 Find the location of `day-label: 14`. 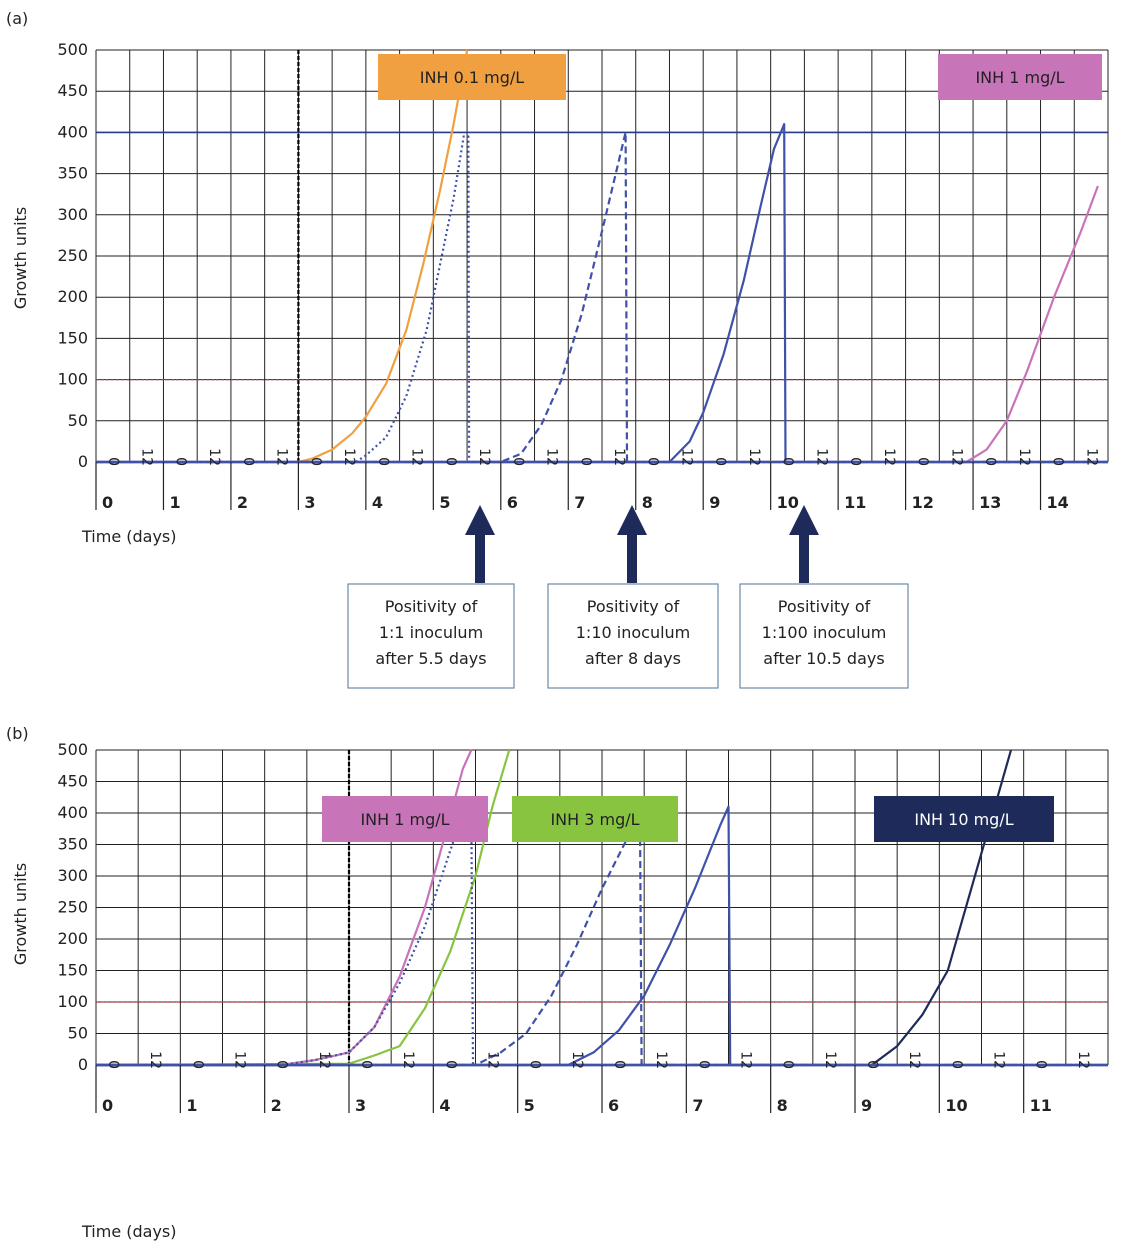

day-label: 14 is located at coordinates (1058, 502).